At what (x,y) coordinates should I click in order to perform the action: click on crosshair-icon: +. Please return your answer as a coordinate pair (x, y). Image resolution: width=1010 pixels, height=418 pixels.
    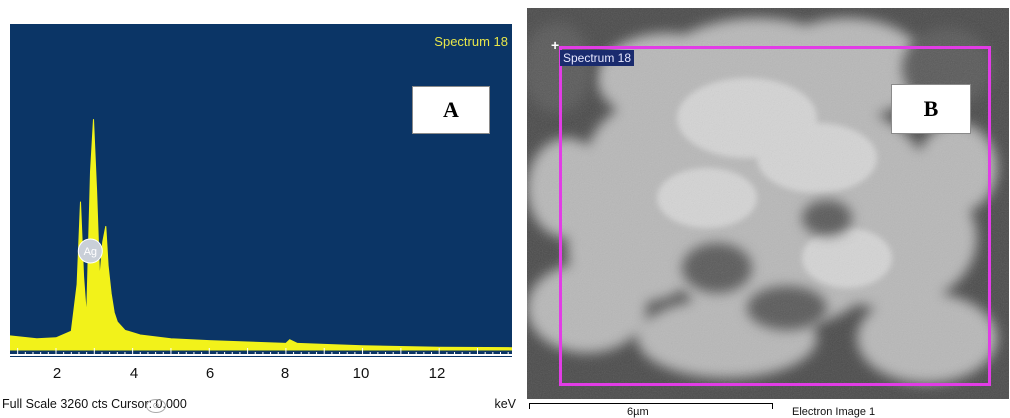
    Looking at the image, I should click on (555, 45).